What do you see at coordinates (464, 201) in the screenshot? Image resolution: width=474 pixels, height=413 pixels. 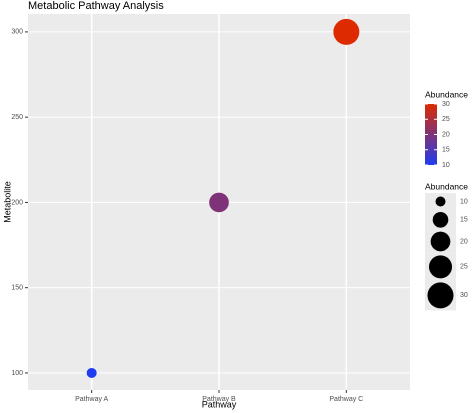 I see `legend-label: 10` at bounding box center [464, 201].